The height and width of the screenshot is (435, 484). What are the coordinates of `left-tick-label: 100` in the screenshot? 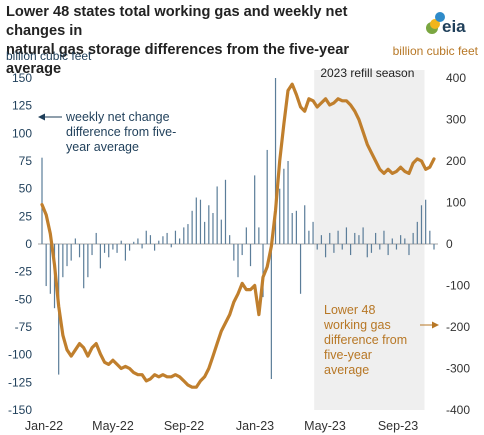 It's located at (22, 133).